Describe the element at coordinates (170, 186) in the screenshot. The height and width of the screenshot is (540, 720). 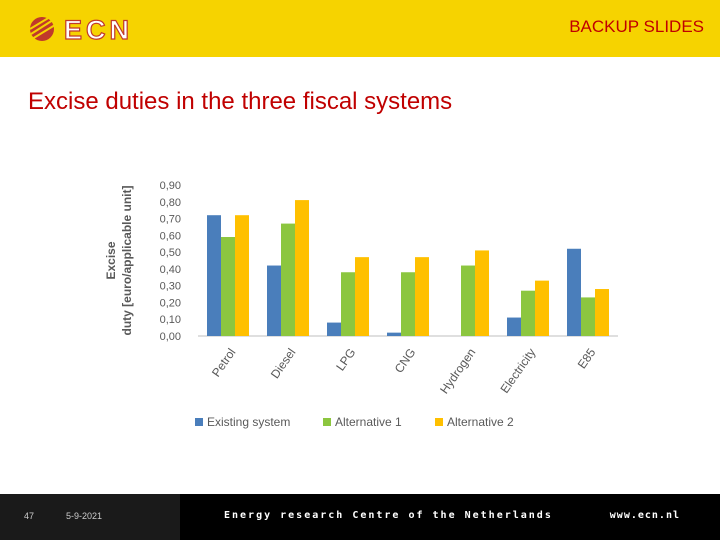
I see `y-tick-label: 0,90` at that location.